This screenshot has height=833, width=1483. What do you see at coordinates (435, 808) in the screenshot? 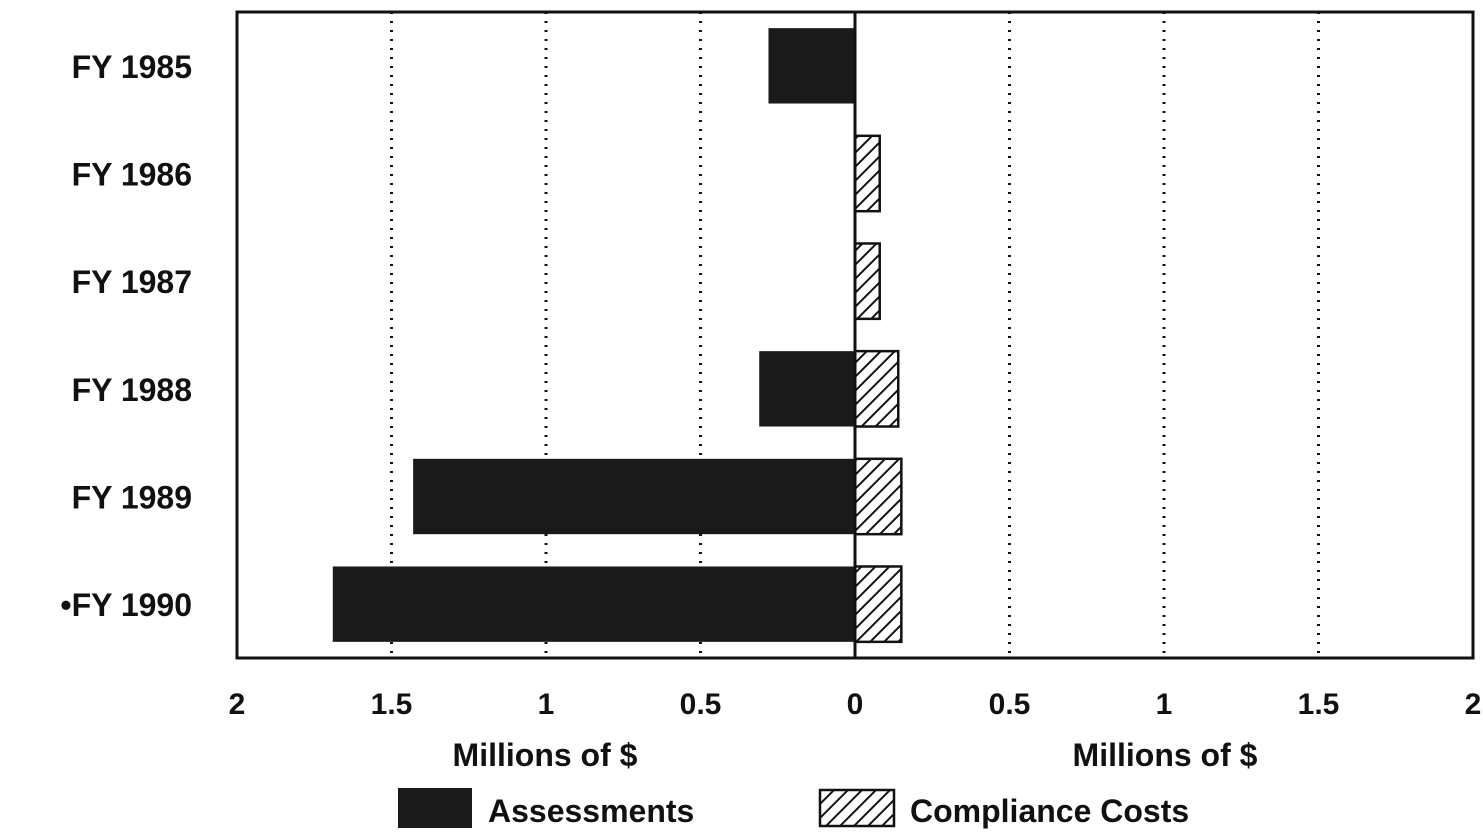
I see `legend-swatch-assessments` at bounding box center [435, 808].